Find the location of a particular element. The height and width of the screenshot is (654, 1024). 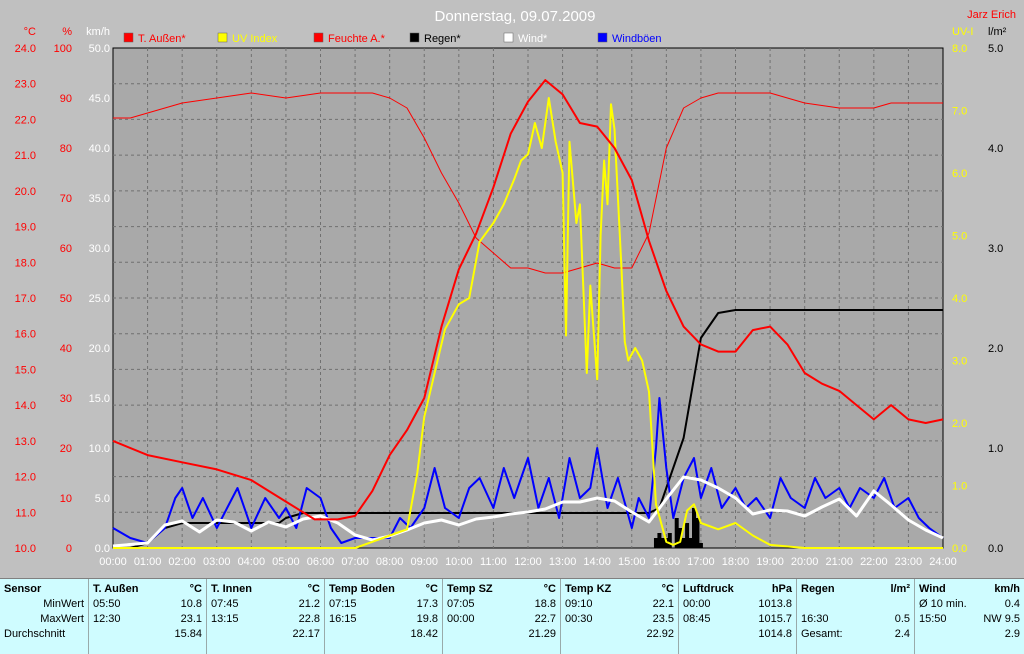

axis-tick-label-uv: 7.0 is located at coordinates (959, 112).